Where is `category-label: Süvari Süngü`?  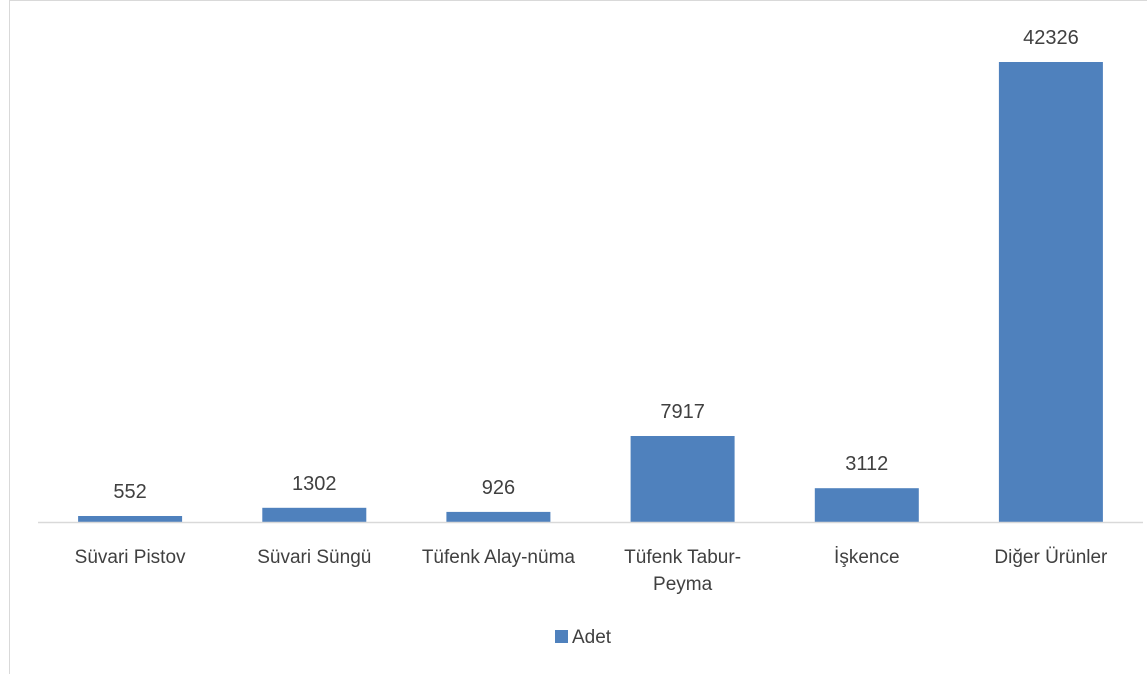 category-label: Süvari Süngü is located at coordinates (314, 557).